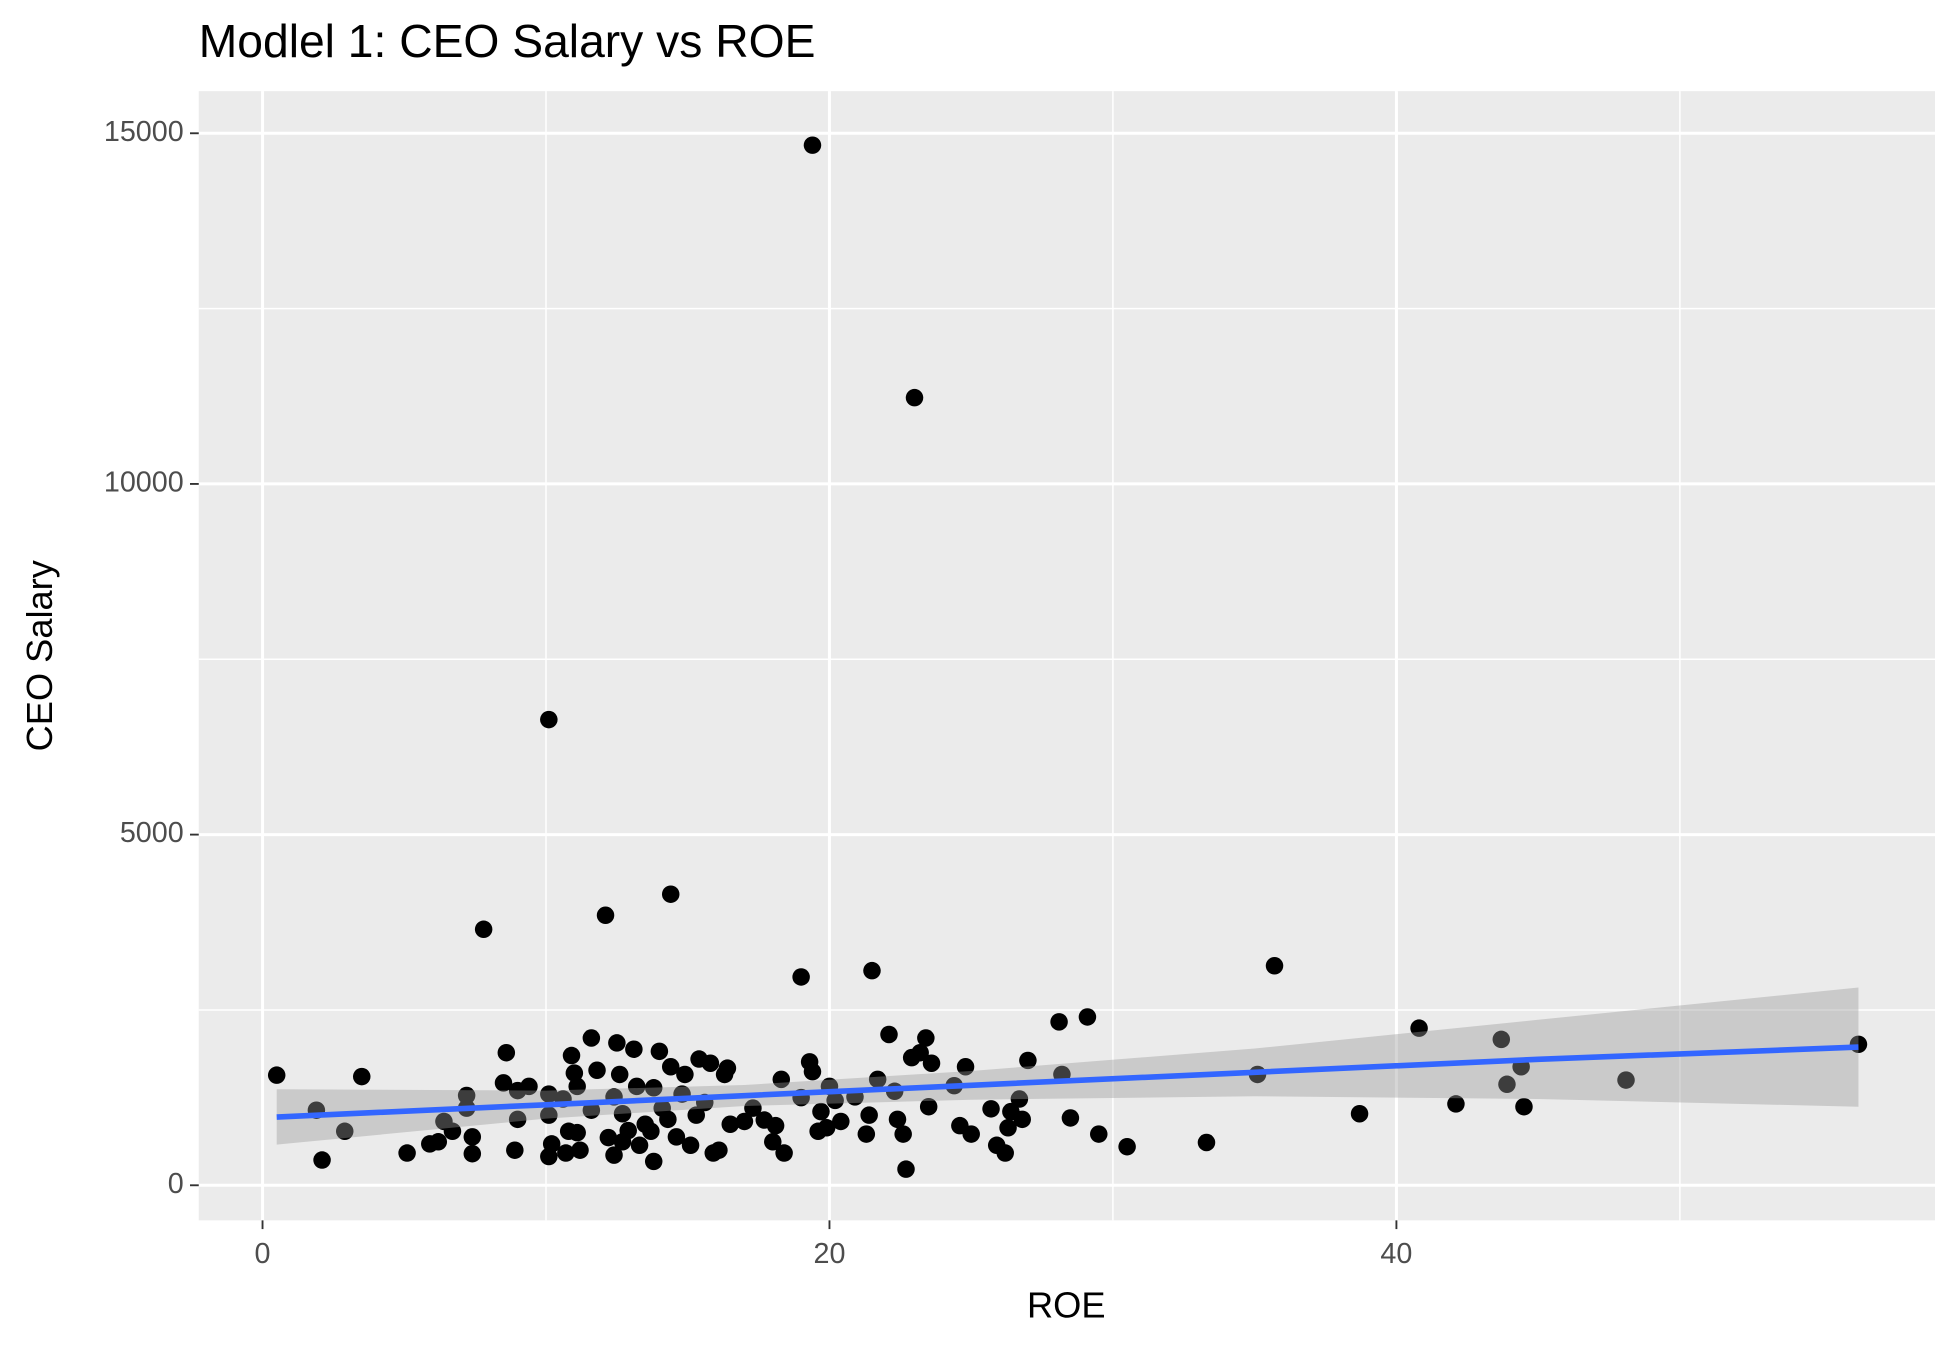  What do you see at coordinates (263, 1254) in the screenshot?
I see `x-tick-label: 0` at bounding box center [263, 1254].